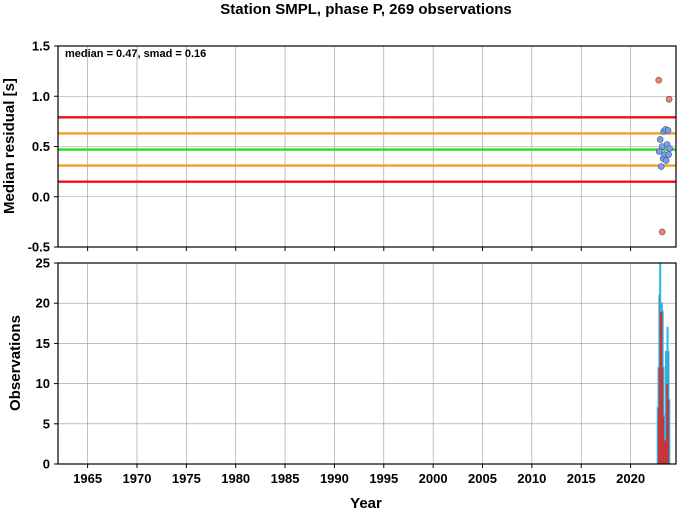 The width and height of the screenshot is (678, 511). What do you see at coordinates (135, 54) in the screenshot?
I see `stats-annotation: median = 0.47, smad = 0.16` at bounding box center [135, 54].